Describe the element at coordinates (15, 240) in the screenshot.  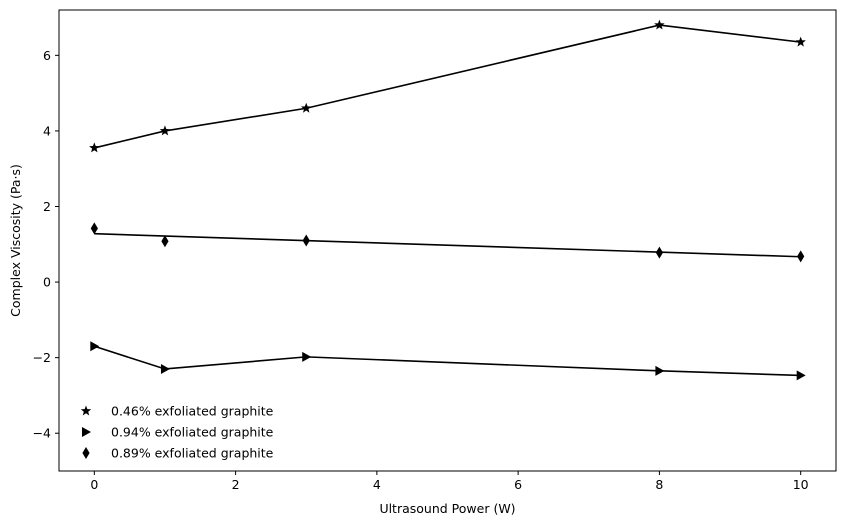
I see `y-axis-title: Complex Viscosity (Pa·s)` at that location.